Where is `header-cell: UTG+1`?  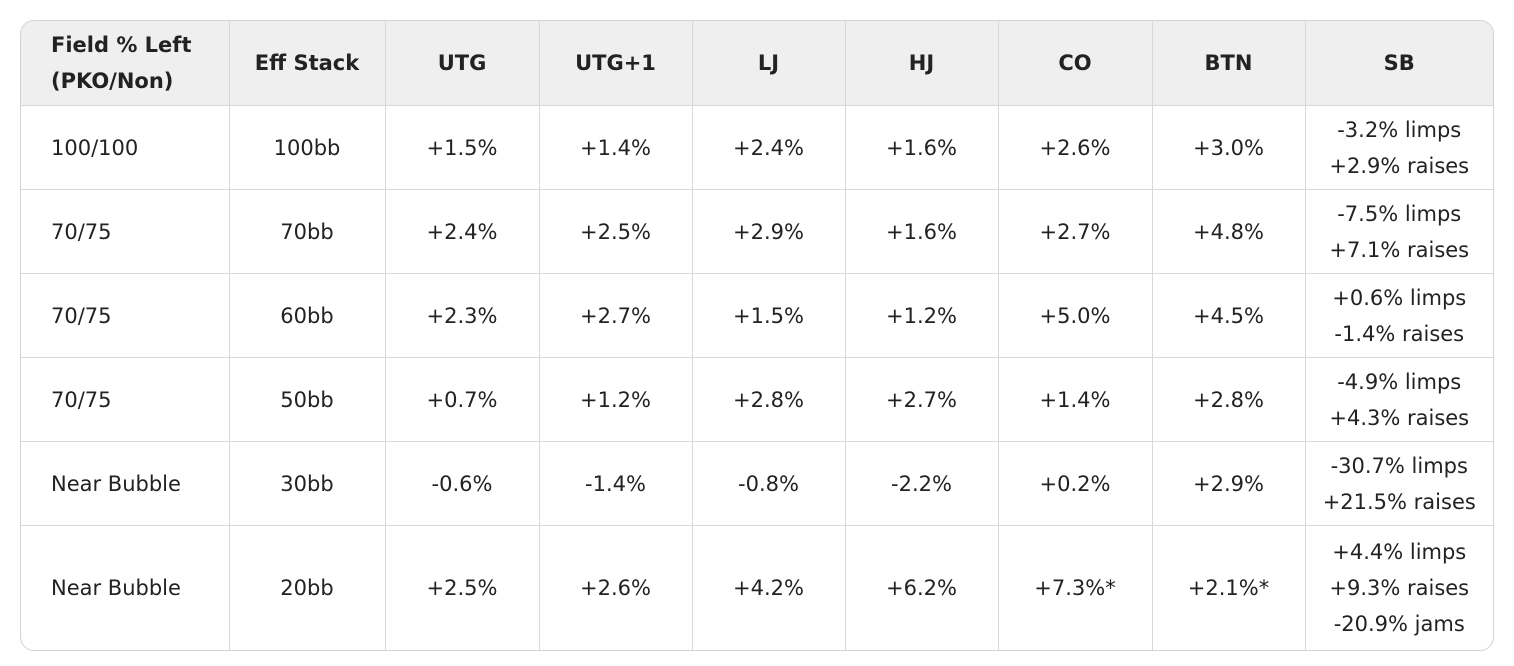
header-cell: UTG+1 is located at coordinates (615, 63).